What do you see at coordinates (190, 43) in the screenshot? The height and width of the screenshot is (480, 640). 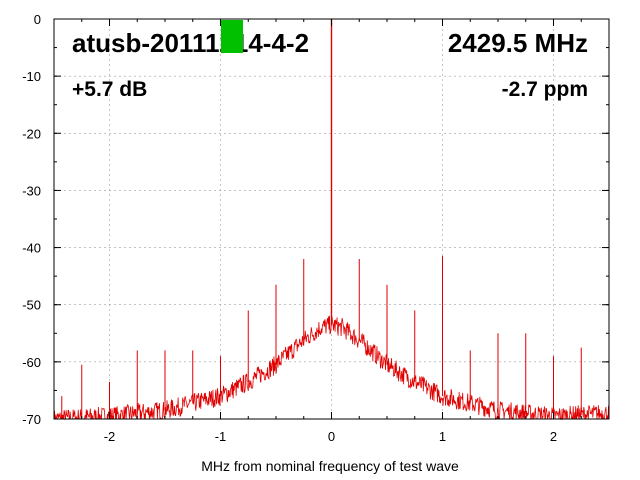 I see `device-id-label: atusb-20111214-4-2` at bounding box center [190, 43].